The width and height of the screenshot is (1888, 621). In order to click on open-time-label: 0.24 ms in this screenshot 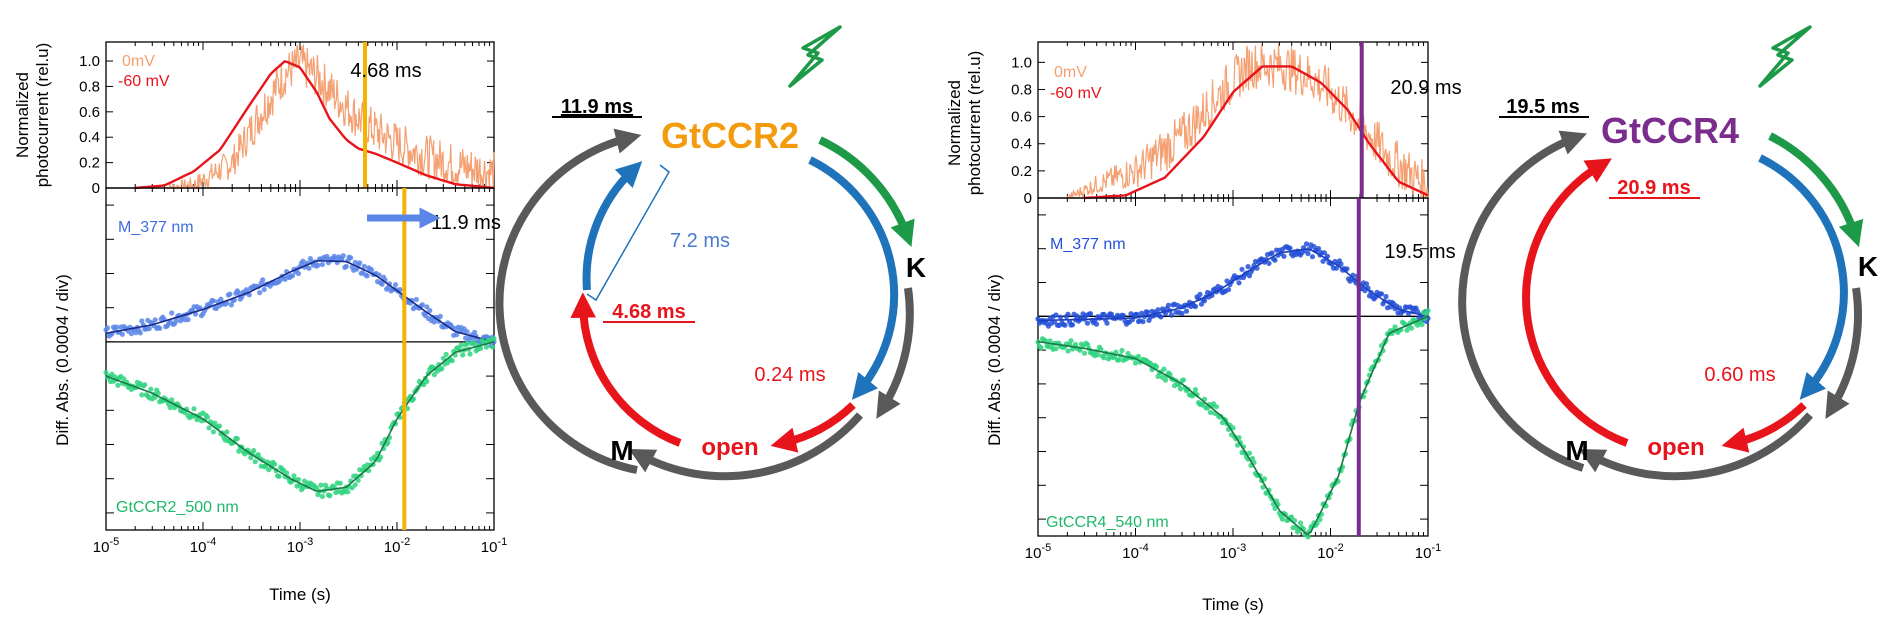, I will do `click(789, 375)`.